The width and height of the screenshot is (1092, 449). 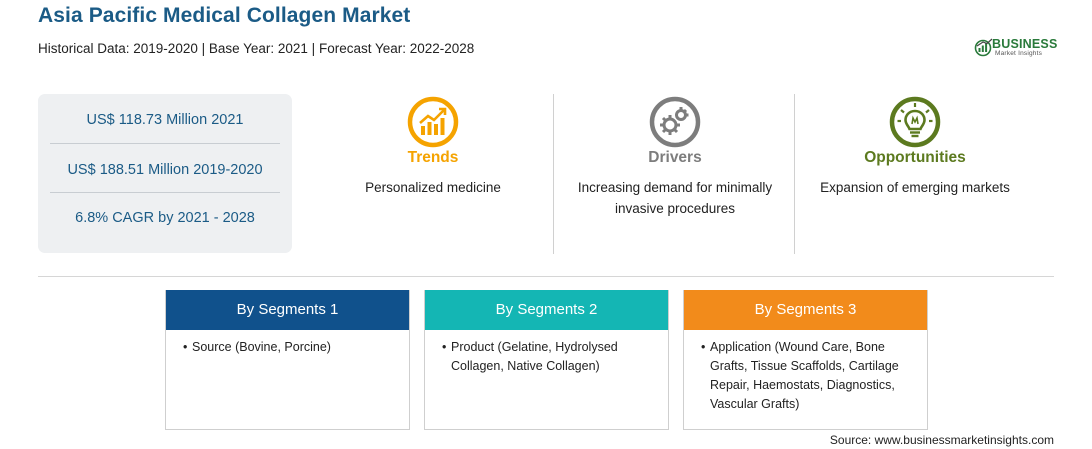 I want to click on business-market-insights-logo: BUSINESS Market Insights, so click(x=1019, y=49).